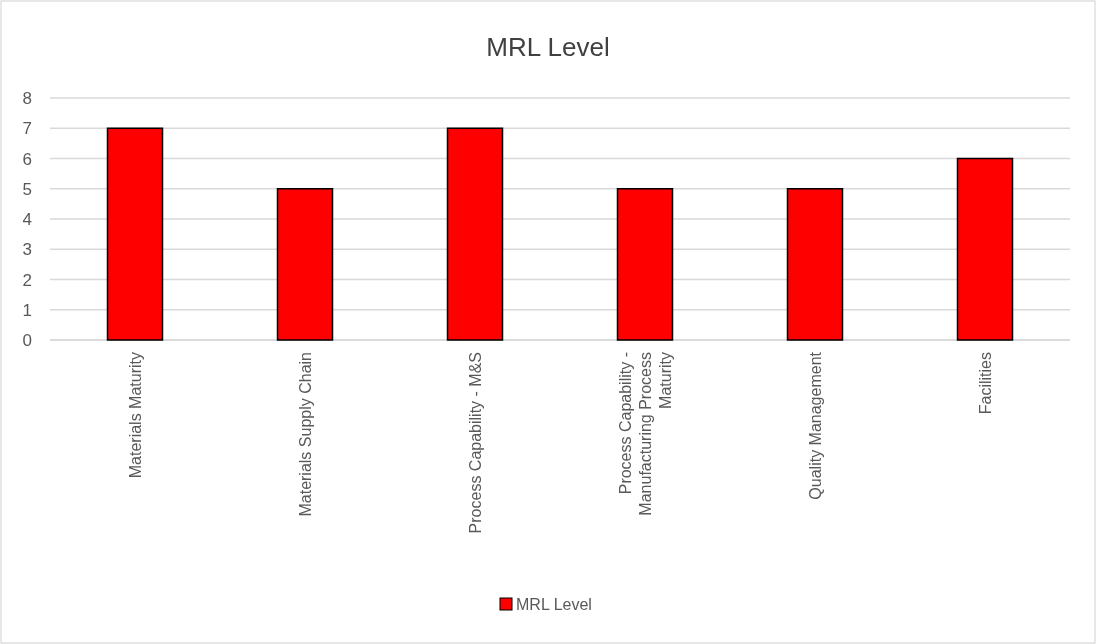 The width and height of the screenshot is (1096, 644). I want to click on y-tick-label: 7, so click(27, 129).